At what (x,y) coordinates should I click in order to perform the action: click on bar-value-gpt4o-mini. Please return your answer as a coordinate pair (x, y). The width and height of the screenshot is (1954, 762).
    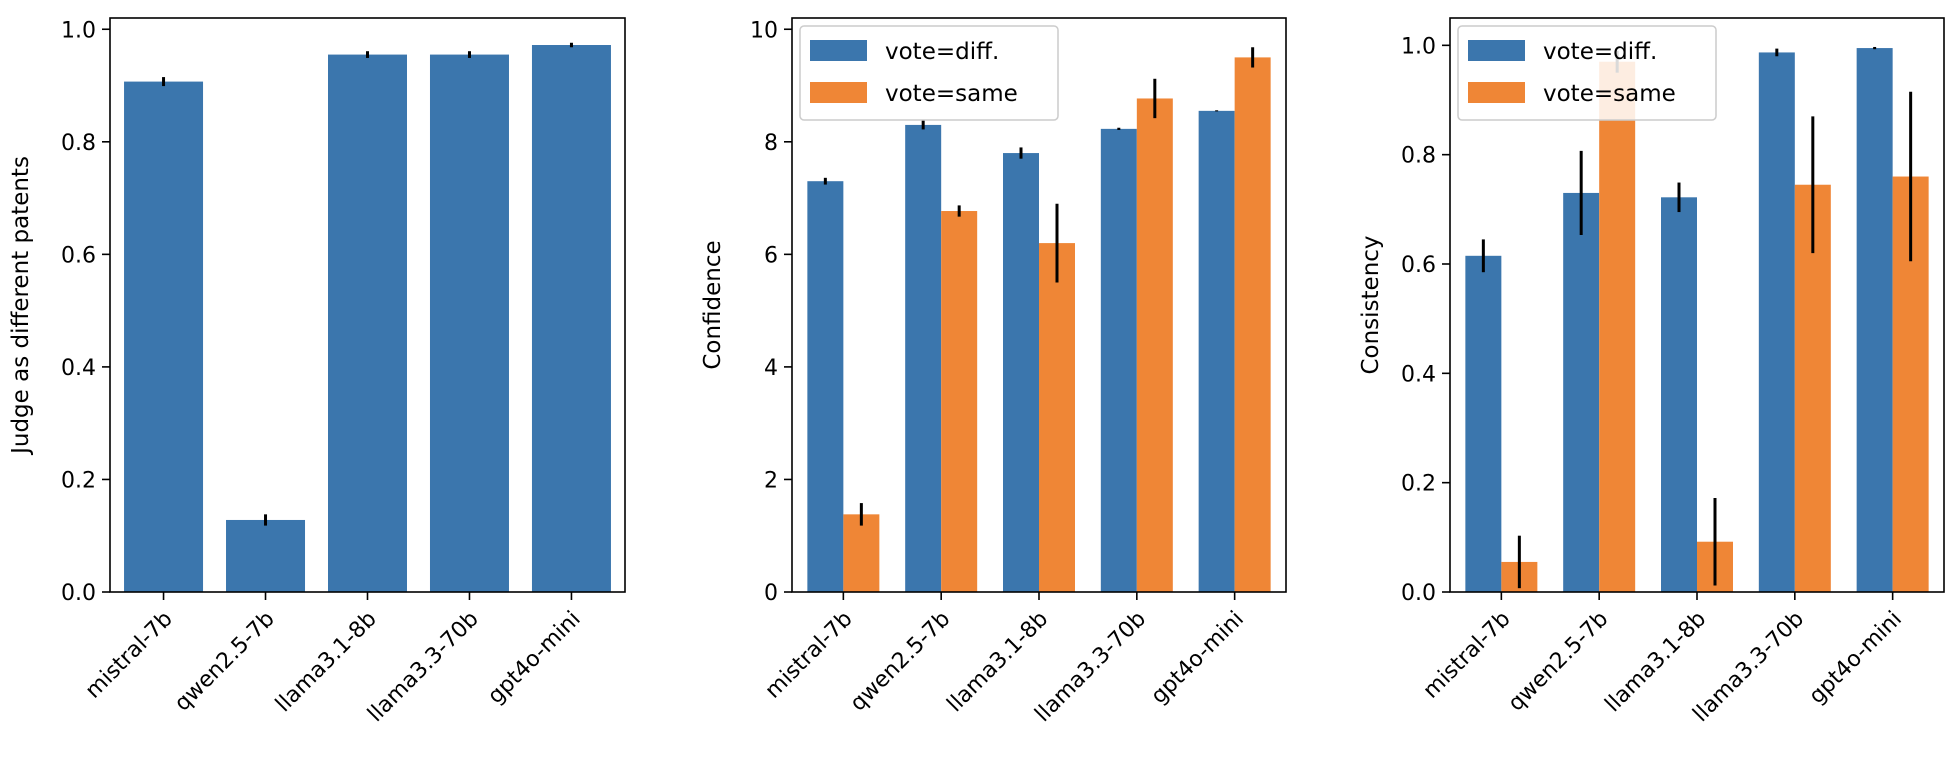
    Looking at the image, I should click on (571, 318).